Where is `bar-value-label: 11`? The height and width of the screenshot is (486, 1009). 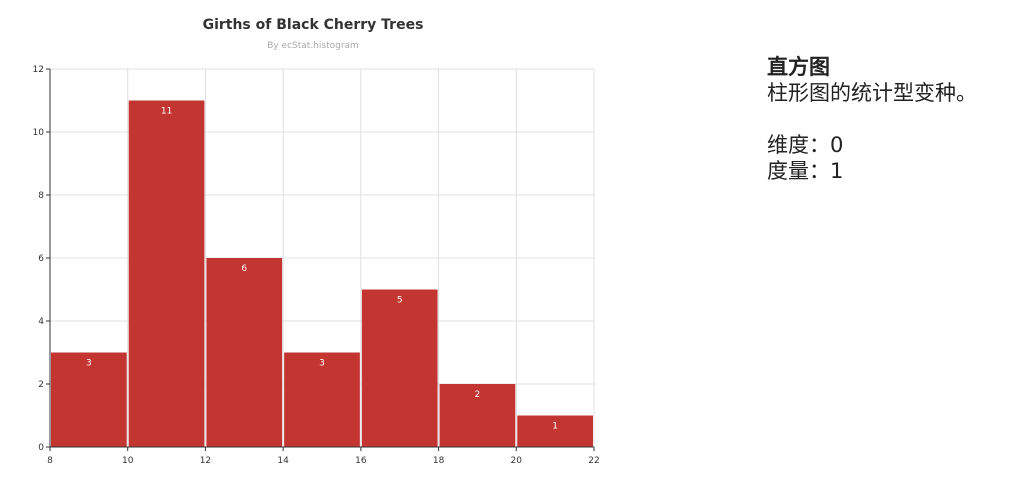
bar-value-label: 11 is located at coordinates (166, 112).